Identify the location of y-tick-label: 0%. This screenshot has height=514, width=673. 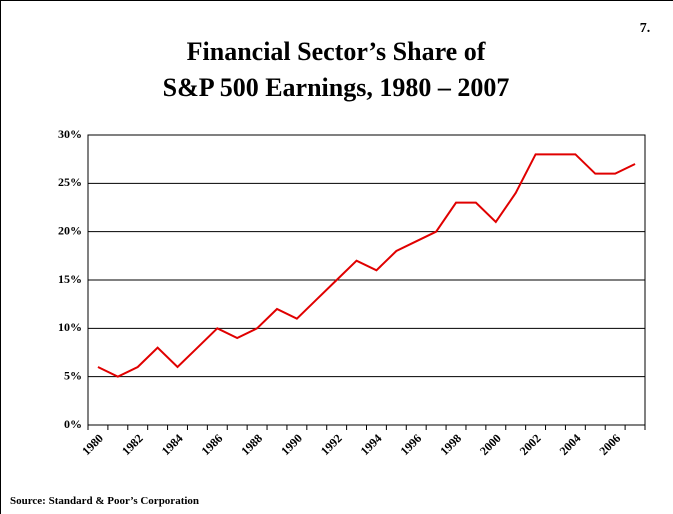
(73, 424).